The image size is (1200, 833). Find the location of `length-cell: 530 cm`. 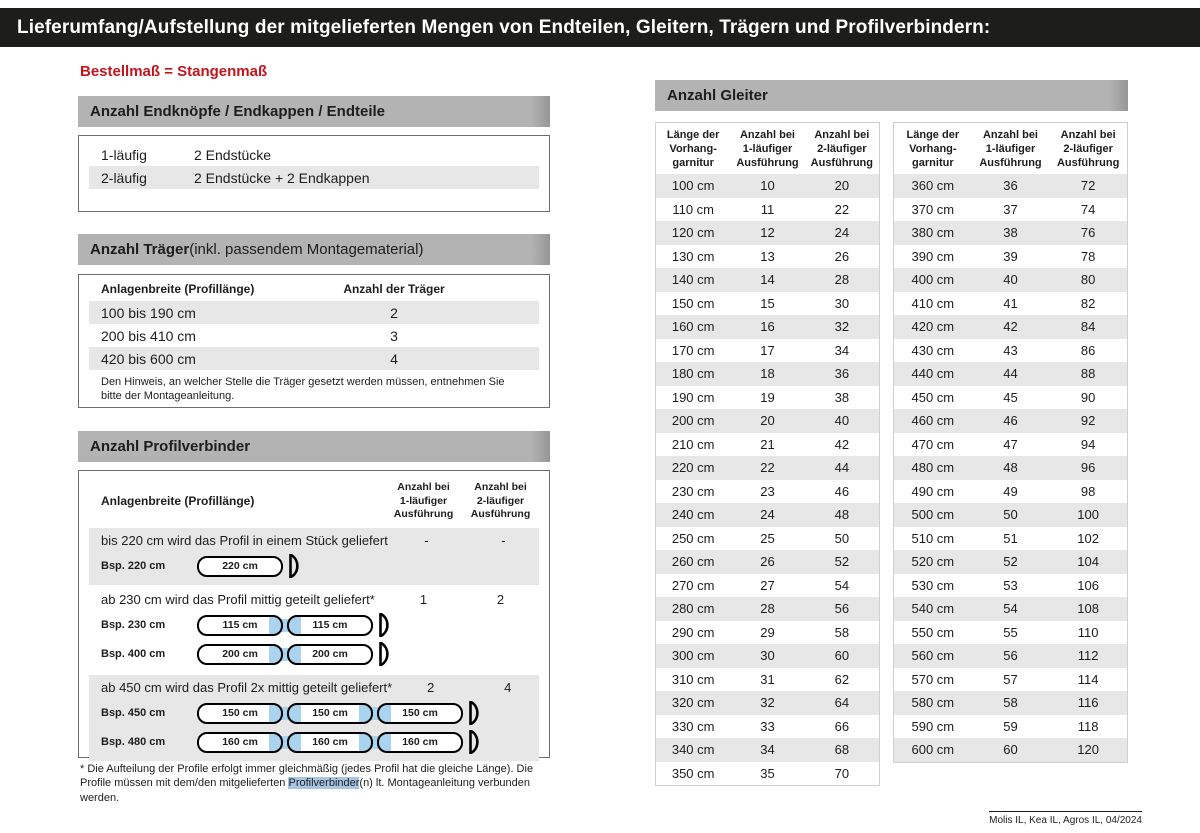

length-cell: 530 cm is located at coordinates (933, 585).